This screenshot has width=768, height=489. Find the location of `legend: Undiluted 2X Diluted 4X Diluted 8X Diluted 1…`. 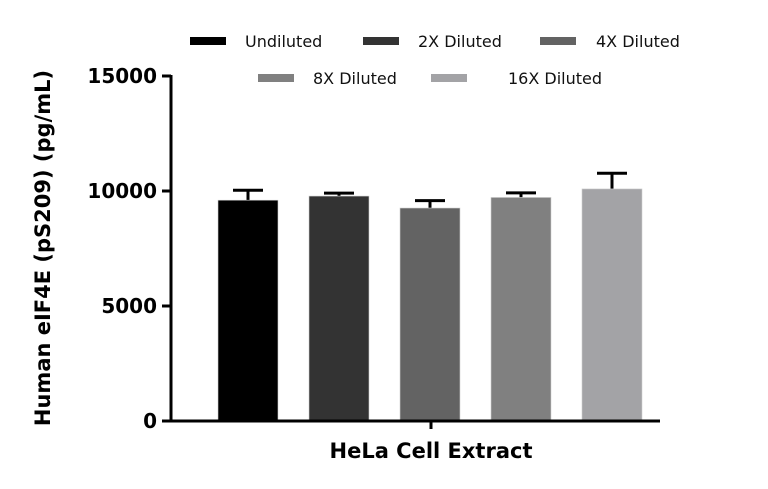

legend: Undiluted 2X Diluted 4X Diluted 8X Diluted 1… is located at coordinates (435, 60).